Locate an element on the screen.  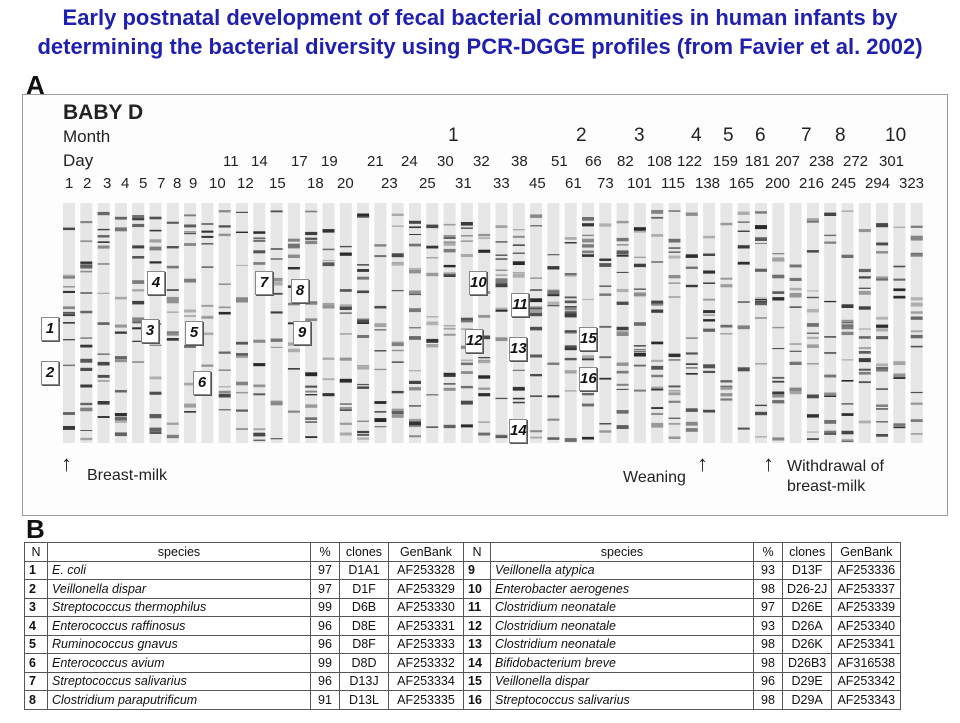
cell-species: Veillonella atypica is located at coordinates (622, 570).